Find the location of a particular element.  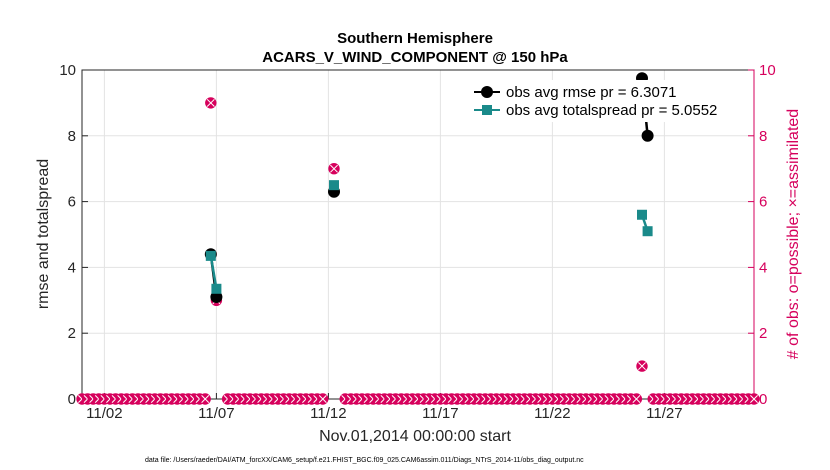

y2-tick-label: 8 is located at coordinates (763, 136).